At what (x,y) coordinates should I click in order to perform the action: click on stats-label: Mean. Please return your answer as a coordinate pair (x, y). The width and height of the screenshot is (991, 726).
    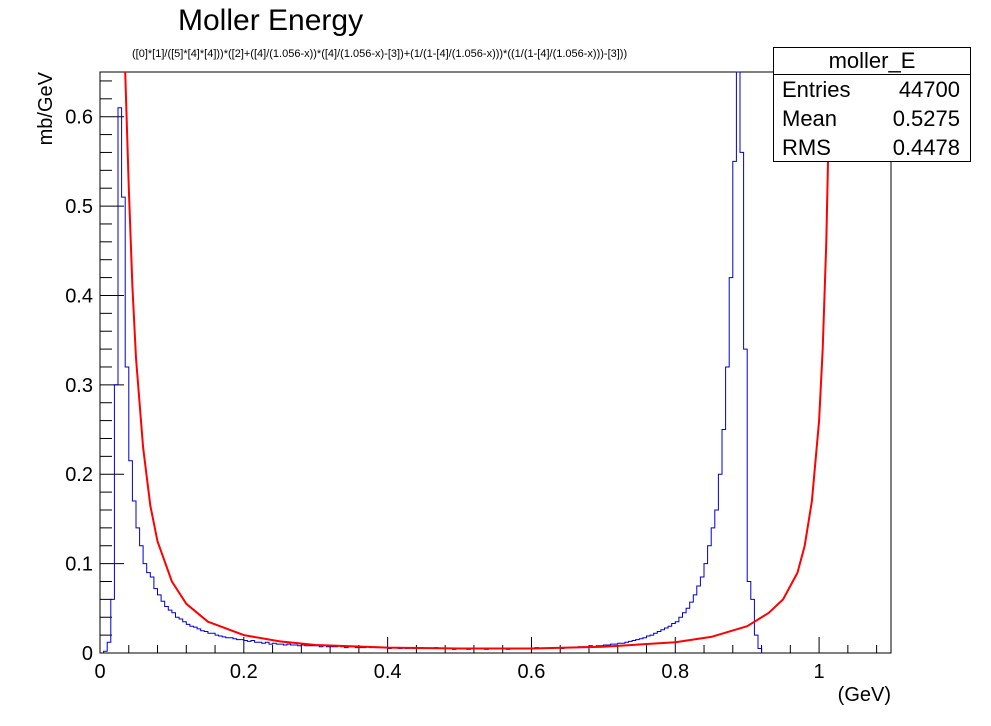
    Looking at the image, I should click on (810, 118).